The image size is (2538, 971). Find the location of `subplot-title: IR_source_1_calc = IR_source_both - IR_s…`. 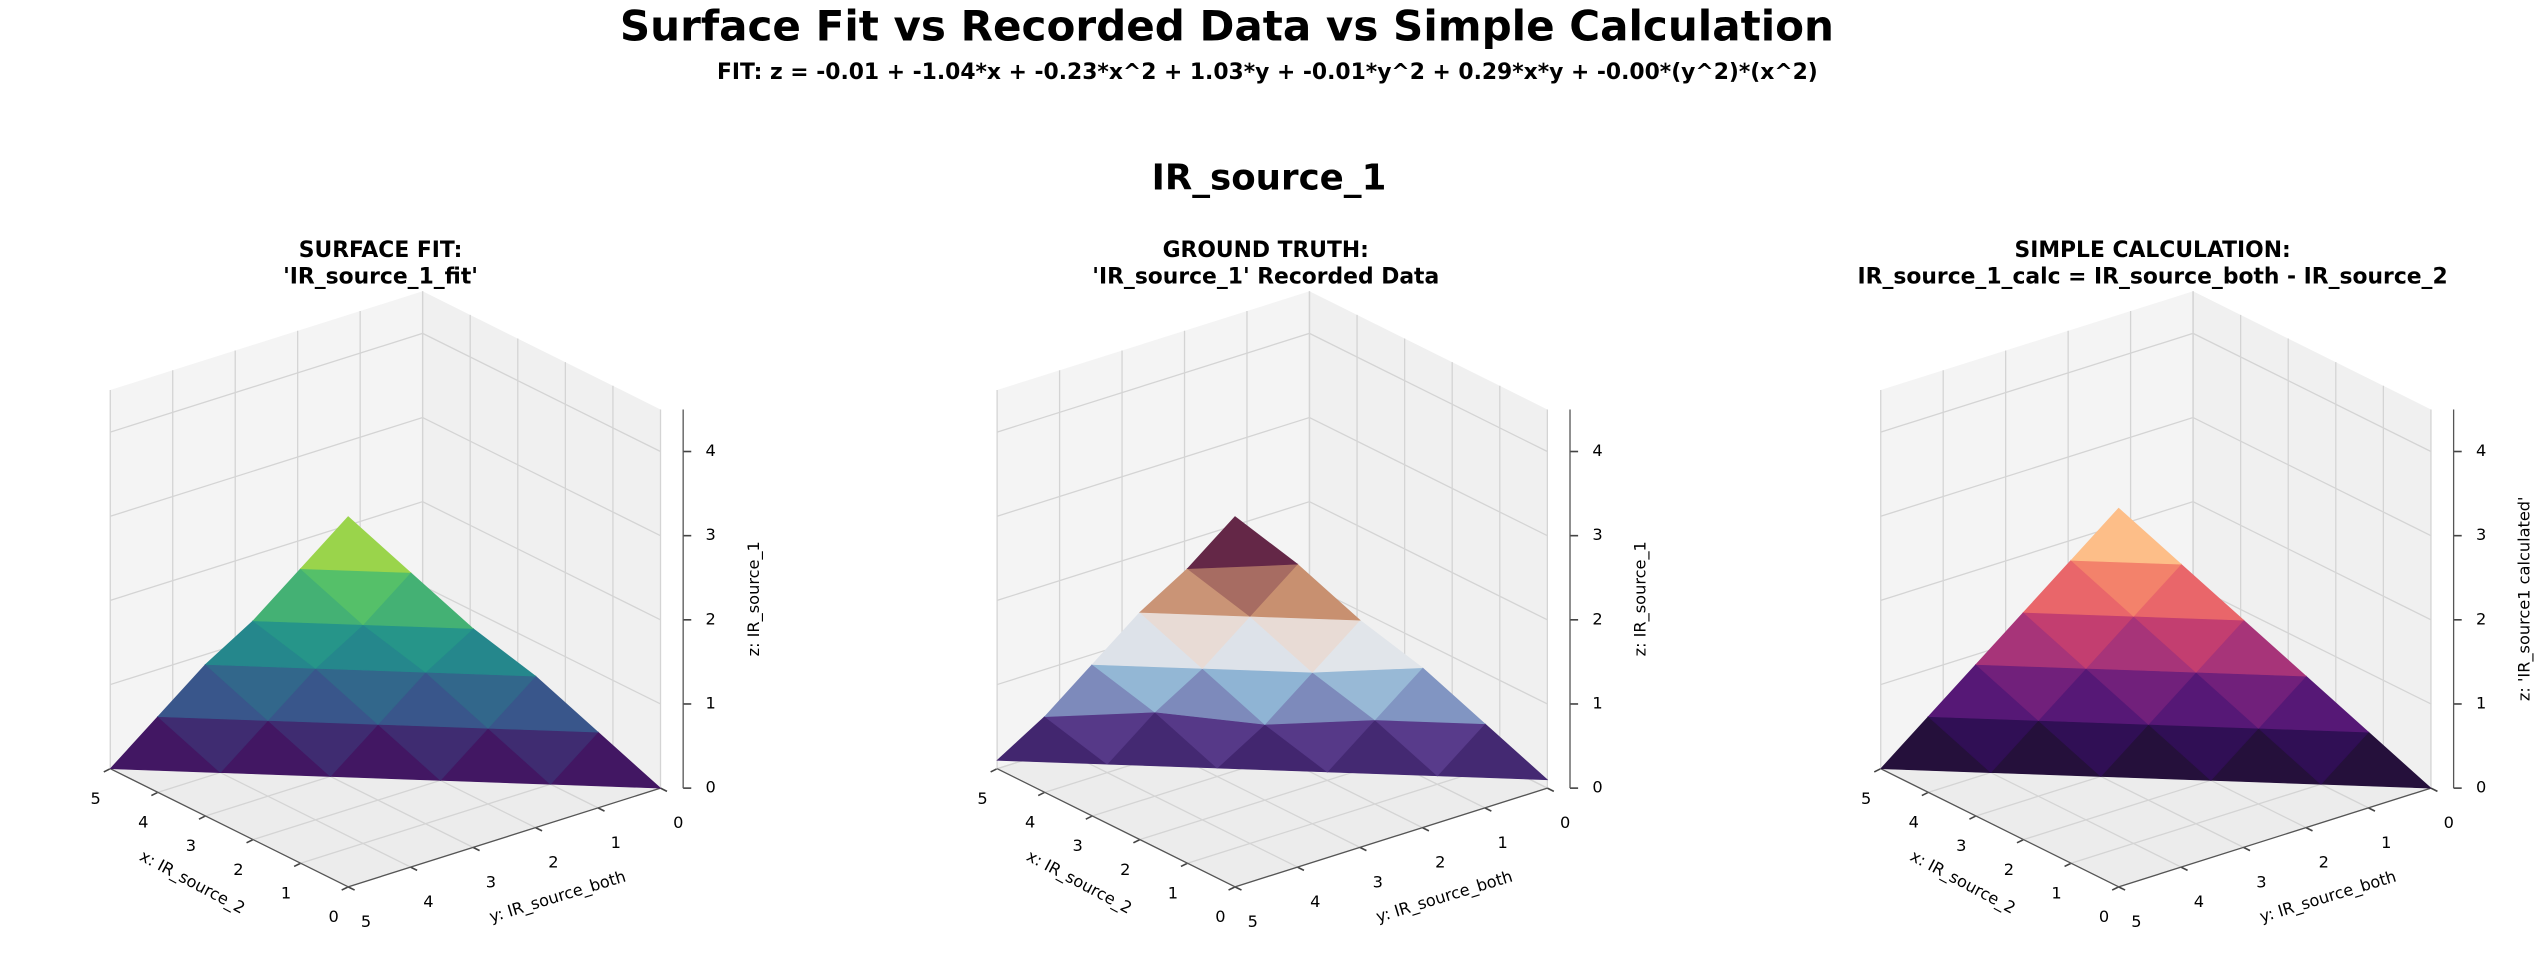

subplot-title: IR_source_1_calc = IR_source_both - IR_s… is located at coordinates (2153, 277).